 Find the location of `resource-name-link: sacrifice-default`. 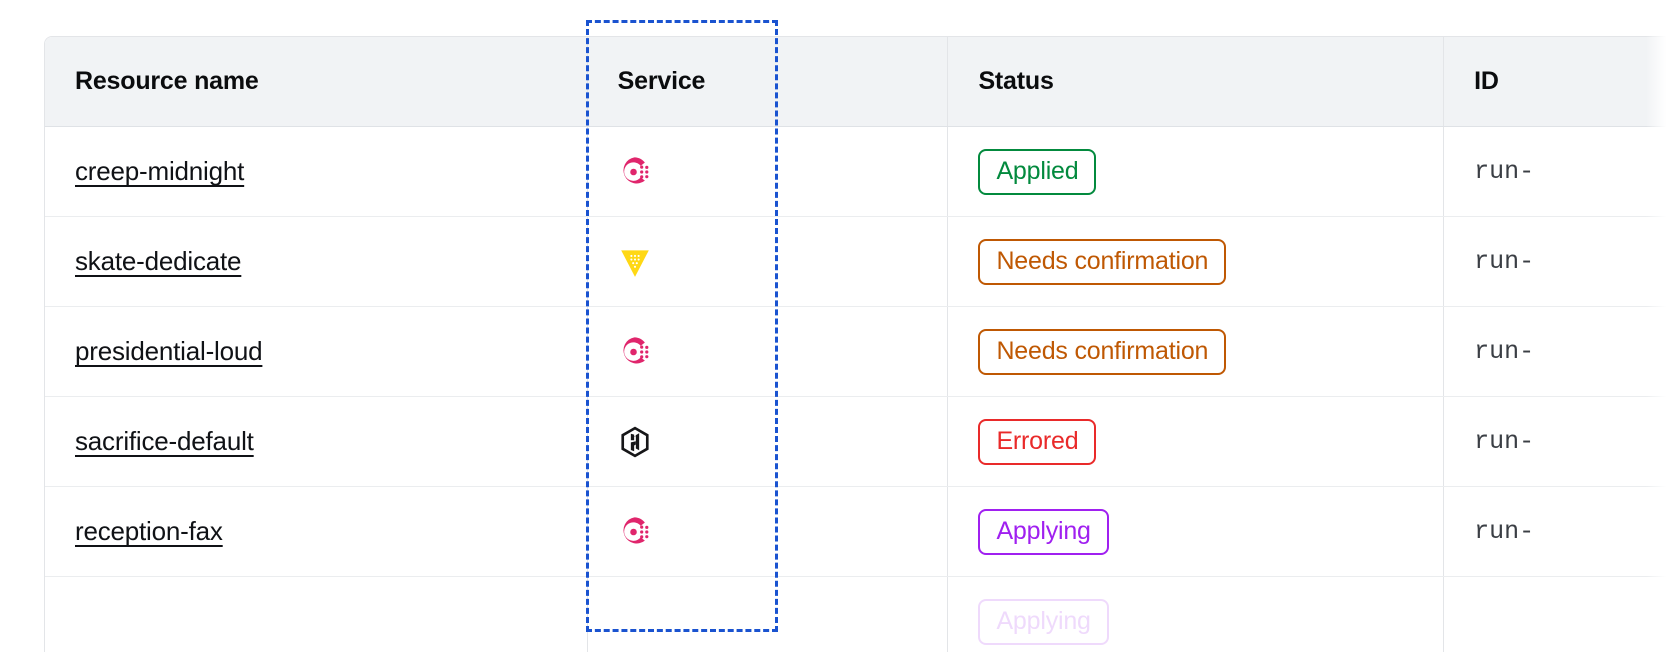

resource-name-link: sacrifice-default is located at coordinates (164, 441).